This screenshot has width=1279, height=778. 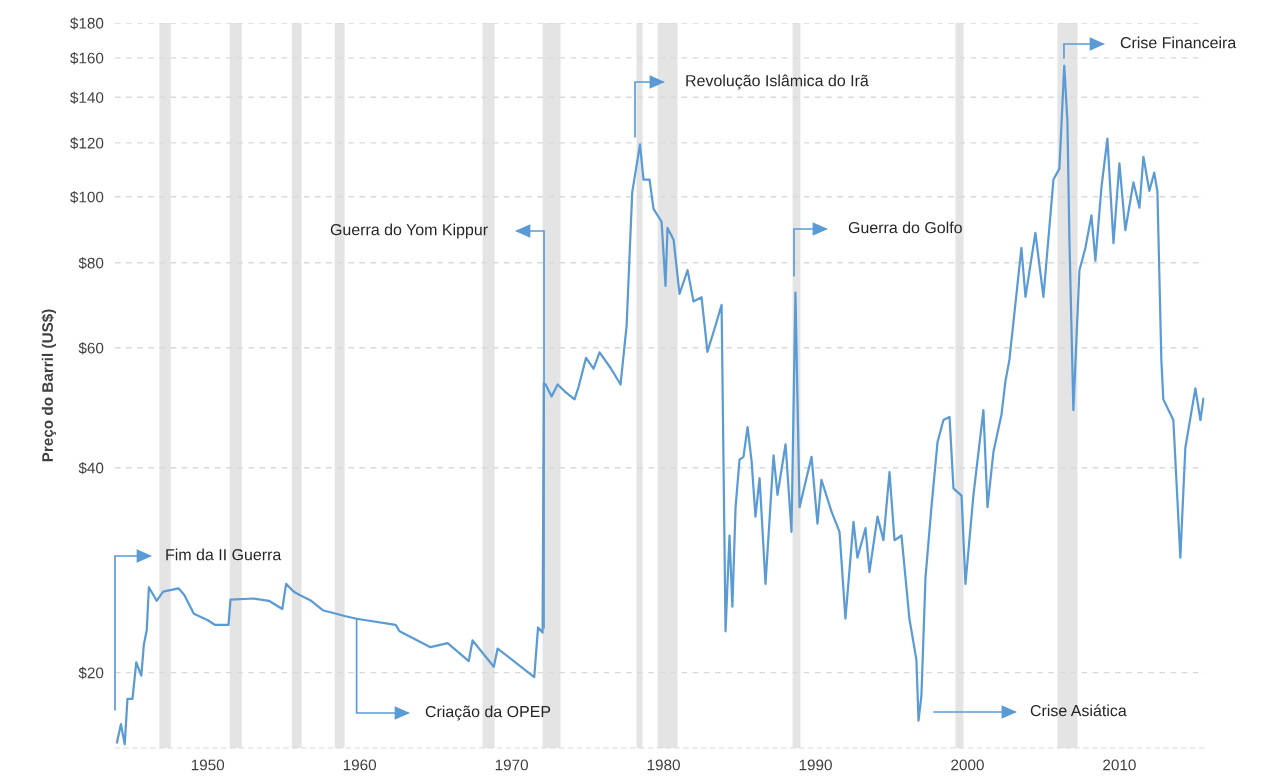 What do you see at coordinates (224, 554) in the screenshot?
I see `annotation: Fim da II Guerra` at bounding box center [224, 554].